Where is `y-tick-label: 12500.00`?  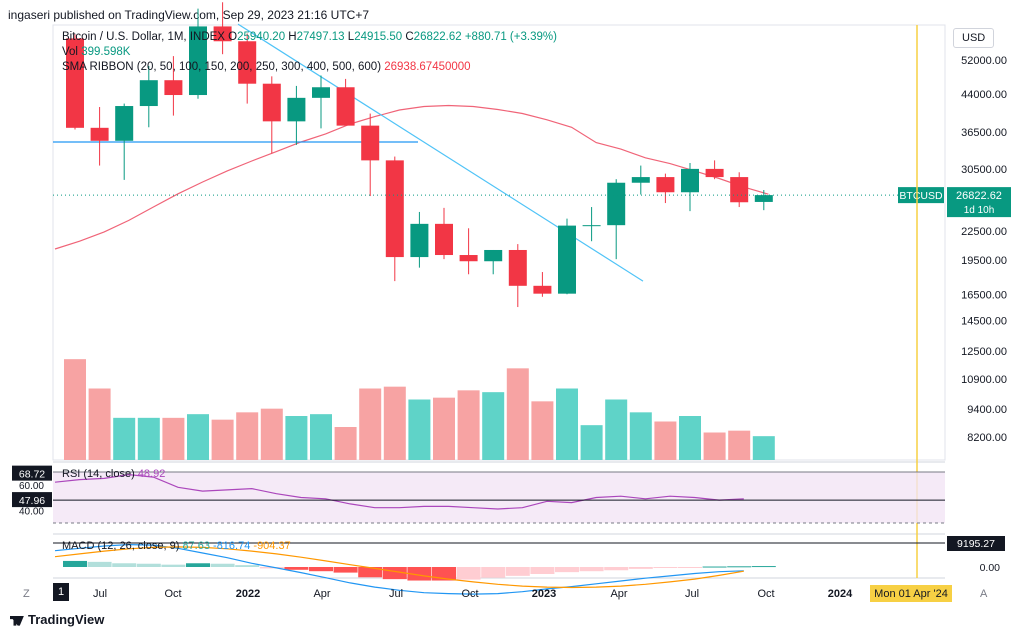
y-tick-label: 12500.00 is located at coordinates (984, 352).